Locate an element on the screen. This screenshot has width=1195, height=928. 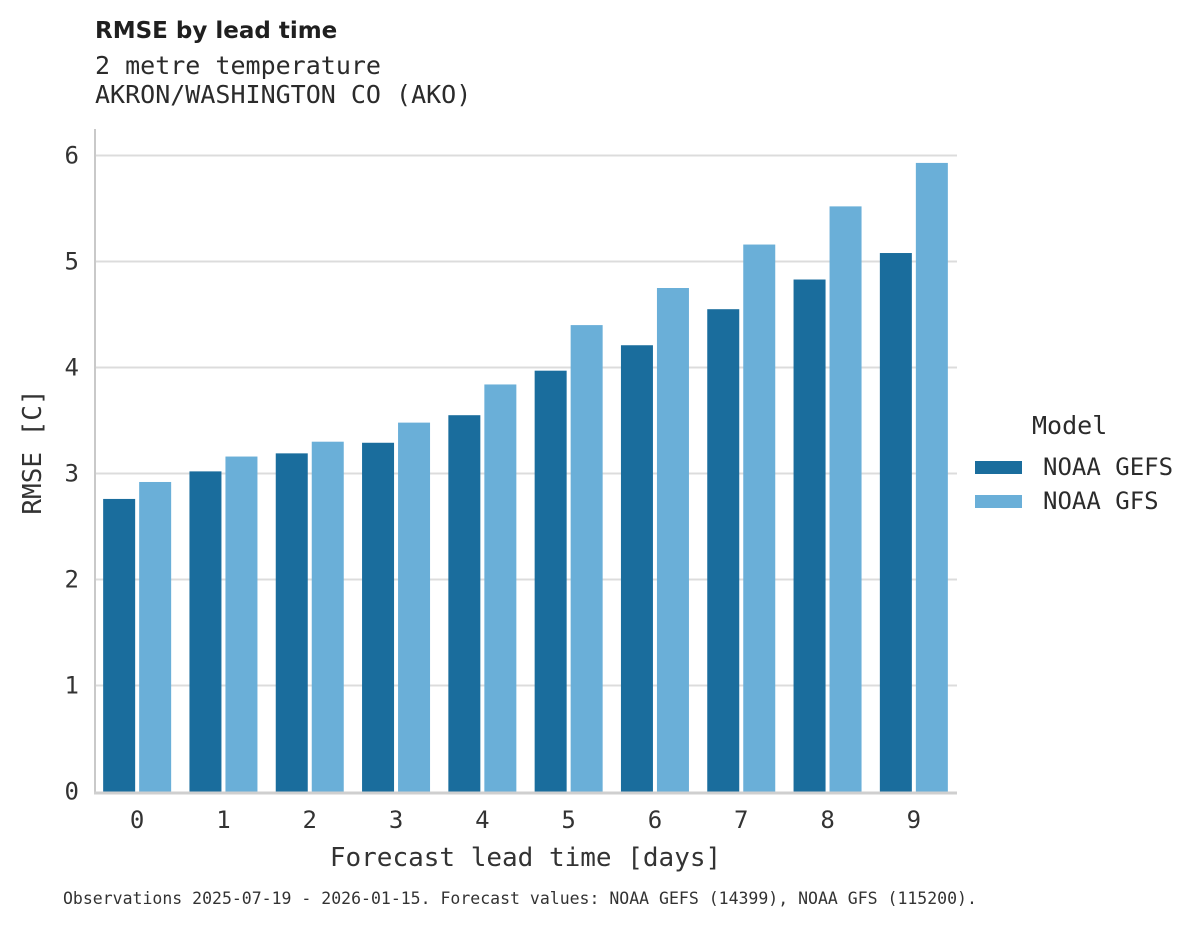
y-axis-title: RMSE [C] is located at coordinates (33, 452).